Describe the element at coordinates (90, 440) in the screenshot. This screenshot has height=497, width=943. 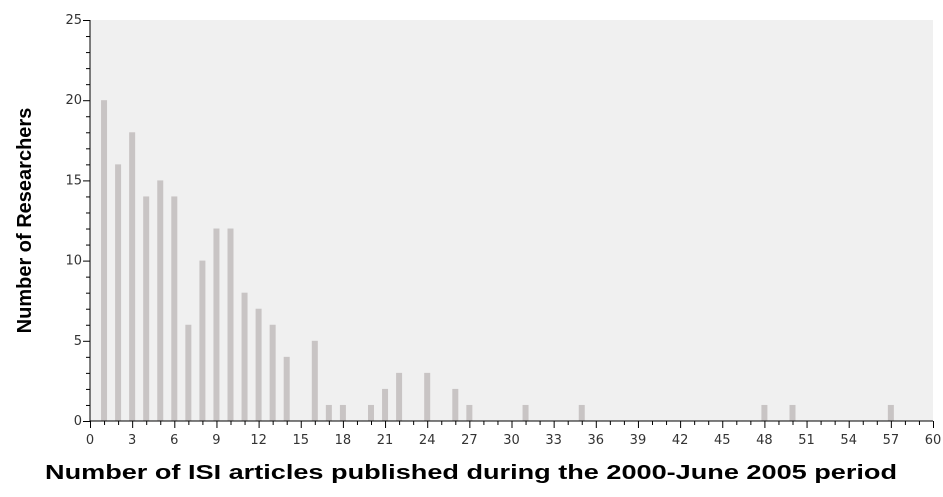
I see `x-tick-label: 0` at that location.